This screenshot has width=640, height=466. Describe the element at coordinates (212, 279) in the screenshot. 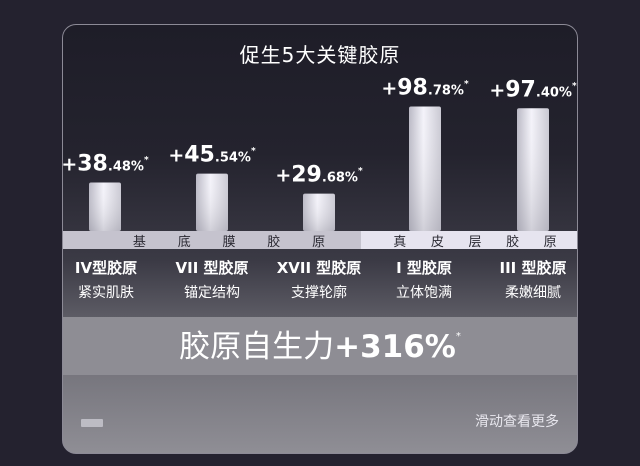

I see `collagen-type-7: VII 型胶原 锚定结构` at that location.